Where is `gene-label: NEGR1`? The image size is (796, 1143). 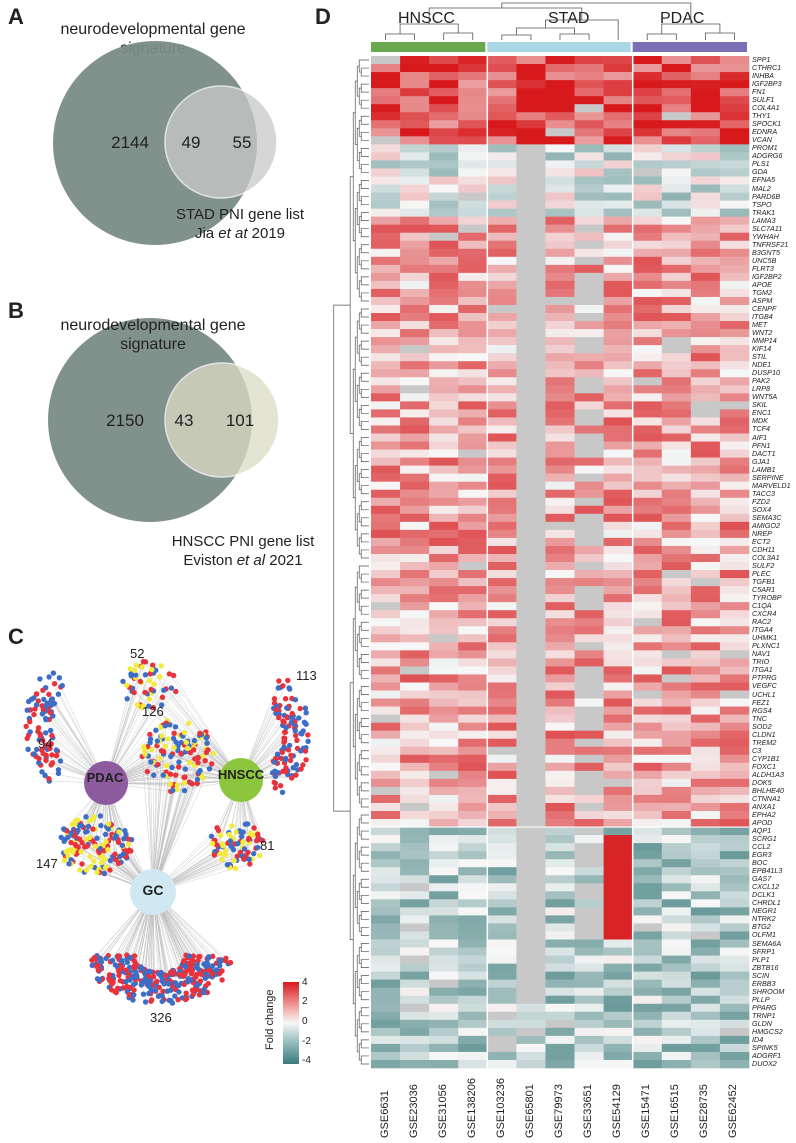 gene-label: NEGR1 is located at coordinates (764, 911).